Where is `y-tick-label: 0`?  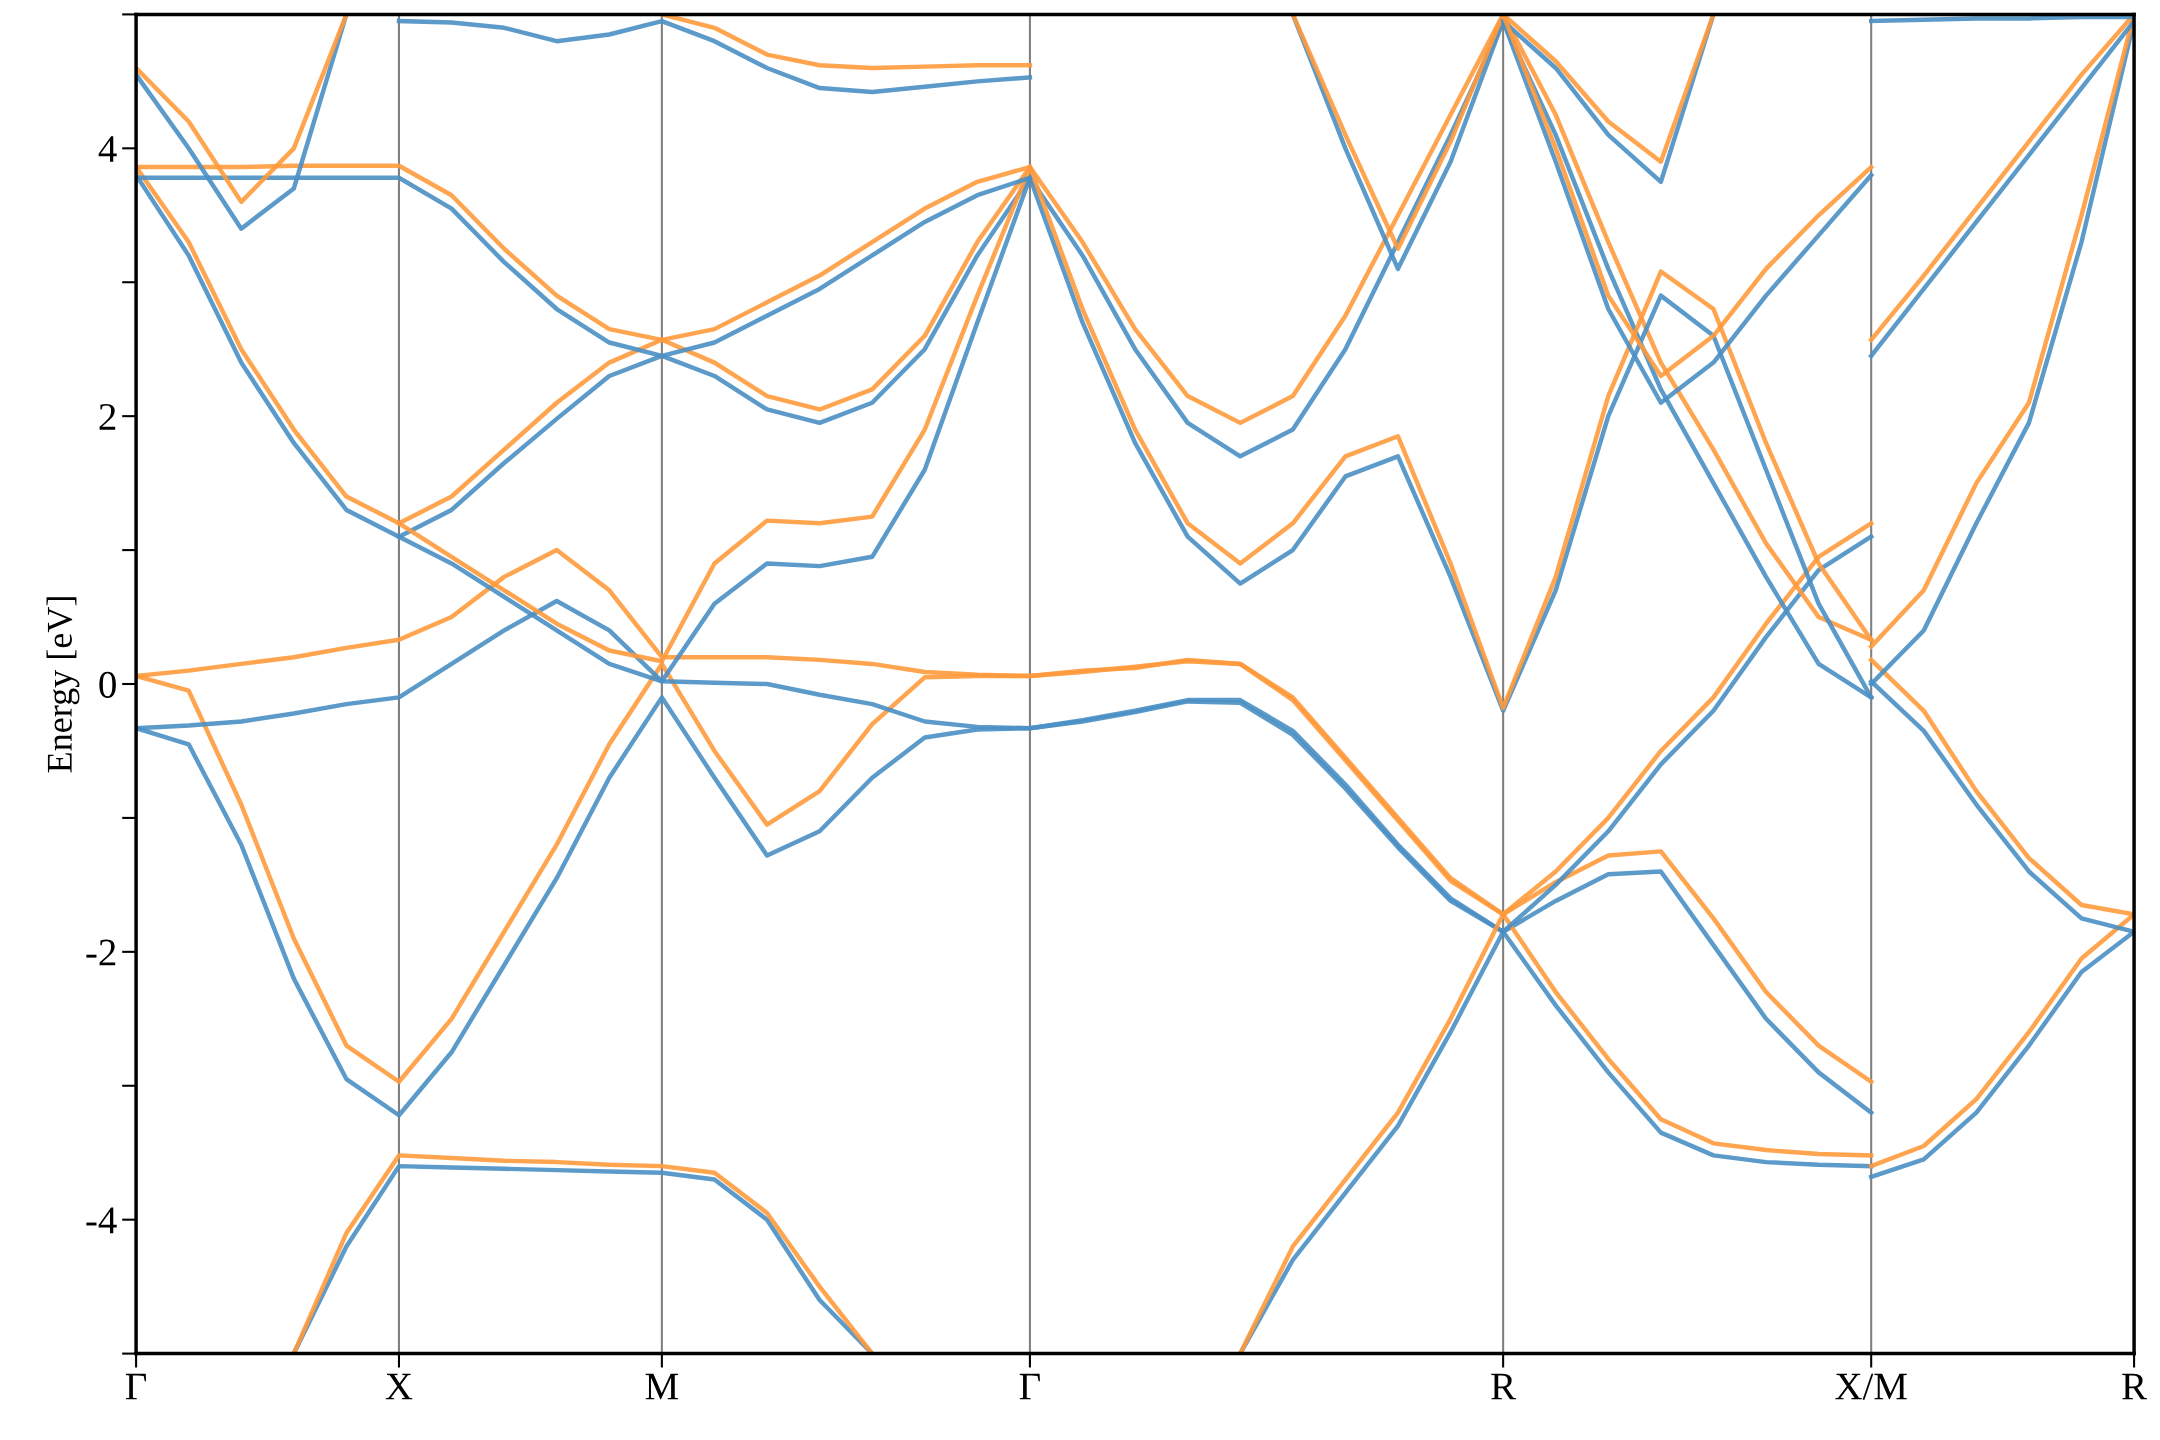 y-tick-label: 0 is located at coordinates (107, 684).